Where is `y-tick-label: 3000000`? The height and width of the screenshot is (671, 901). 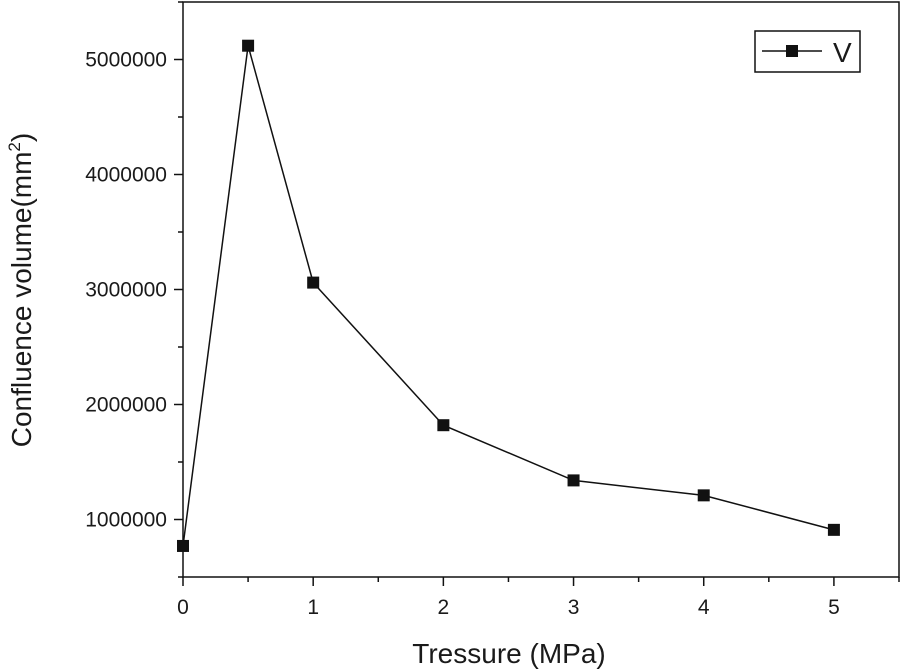
y-tick-label: 3000000 is located at coordinates (126, 290).